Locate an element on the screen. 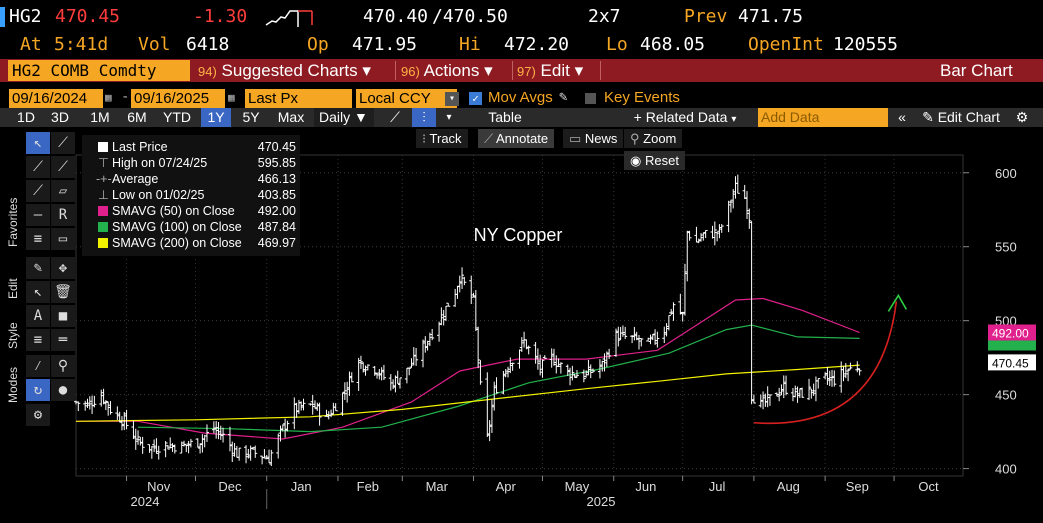  average-marker-icon: -+- is located at coordinates (104, 179).